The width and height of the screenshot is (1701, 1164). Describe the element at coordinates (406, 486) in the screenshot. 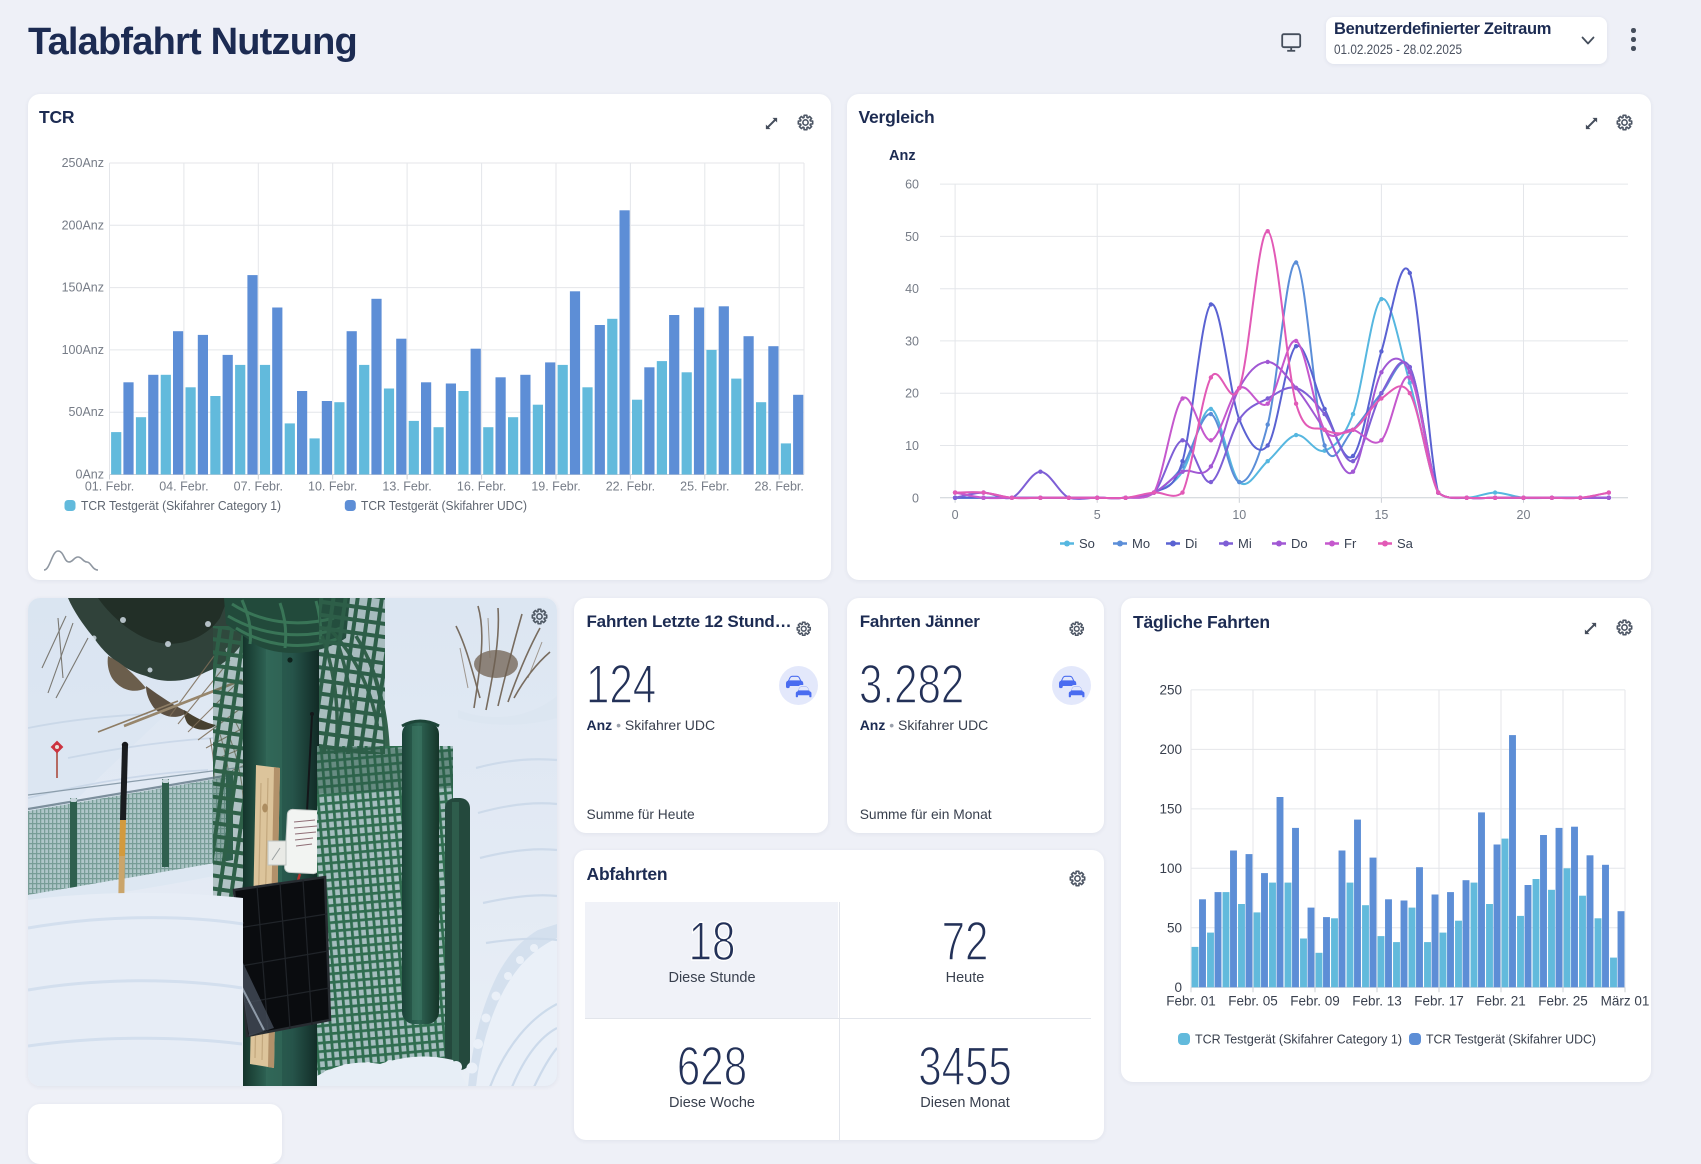

I see `svg-text: 13. Febr.` at that location.